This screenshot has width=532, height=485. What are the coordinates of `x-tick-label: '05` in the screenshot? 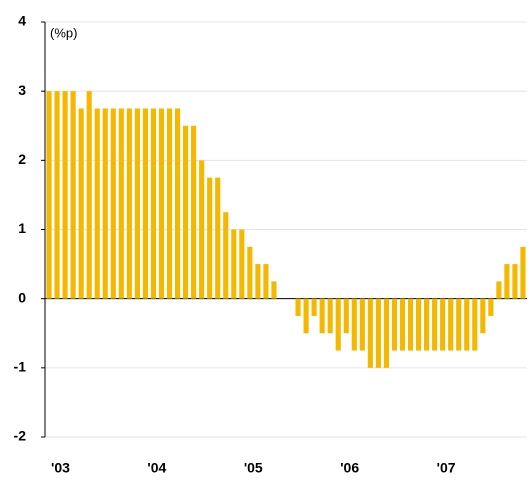 It's located at (253, 468).